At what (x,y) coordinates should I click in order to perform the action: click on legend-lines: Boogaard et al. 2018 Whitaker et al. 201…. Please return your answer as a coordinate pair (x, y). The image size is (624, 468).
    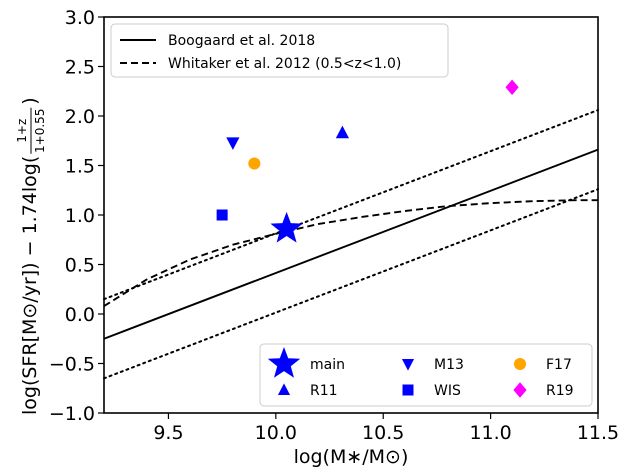
    Looking at the image, I should click on (279, 50).